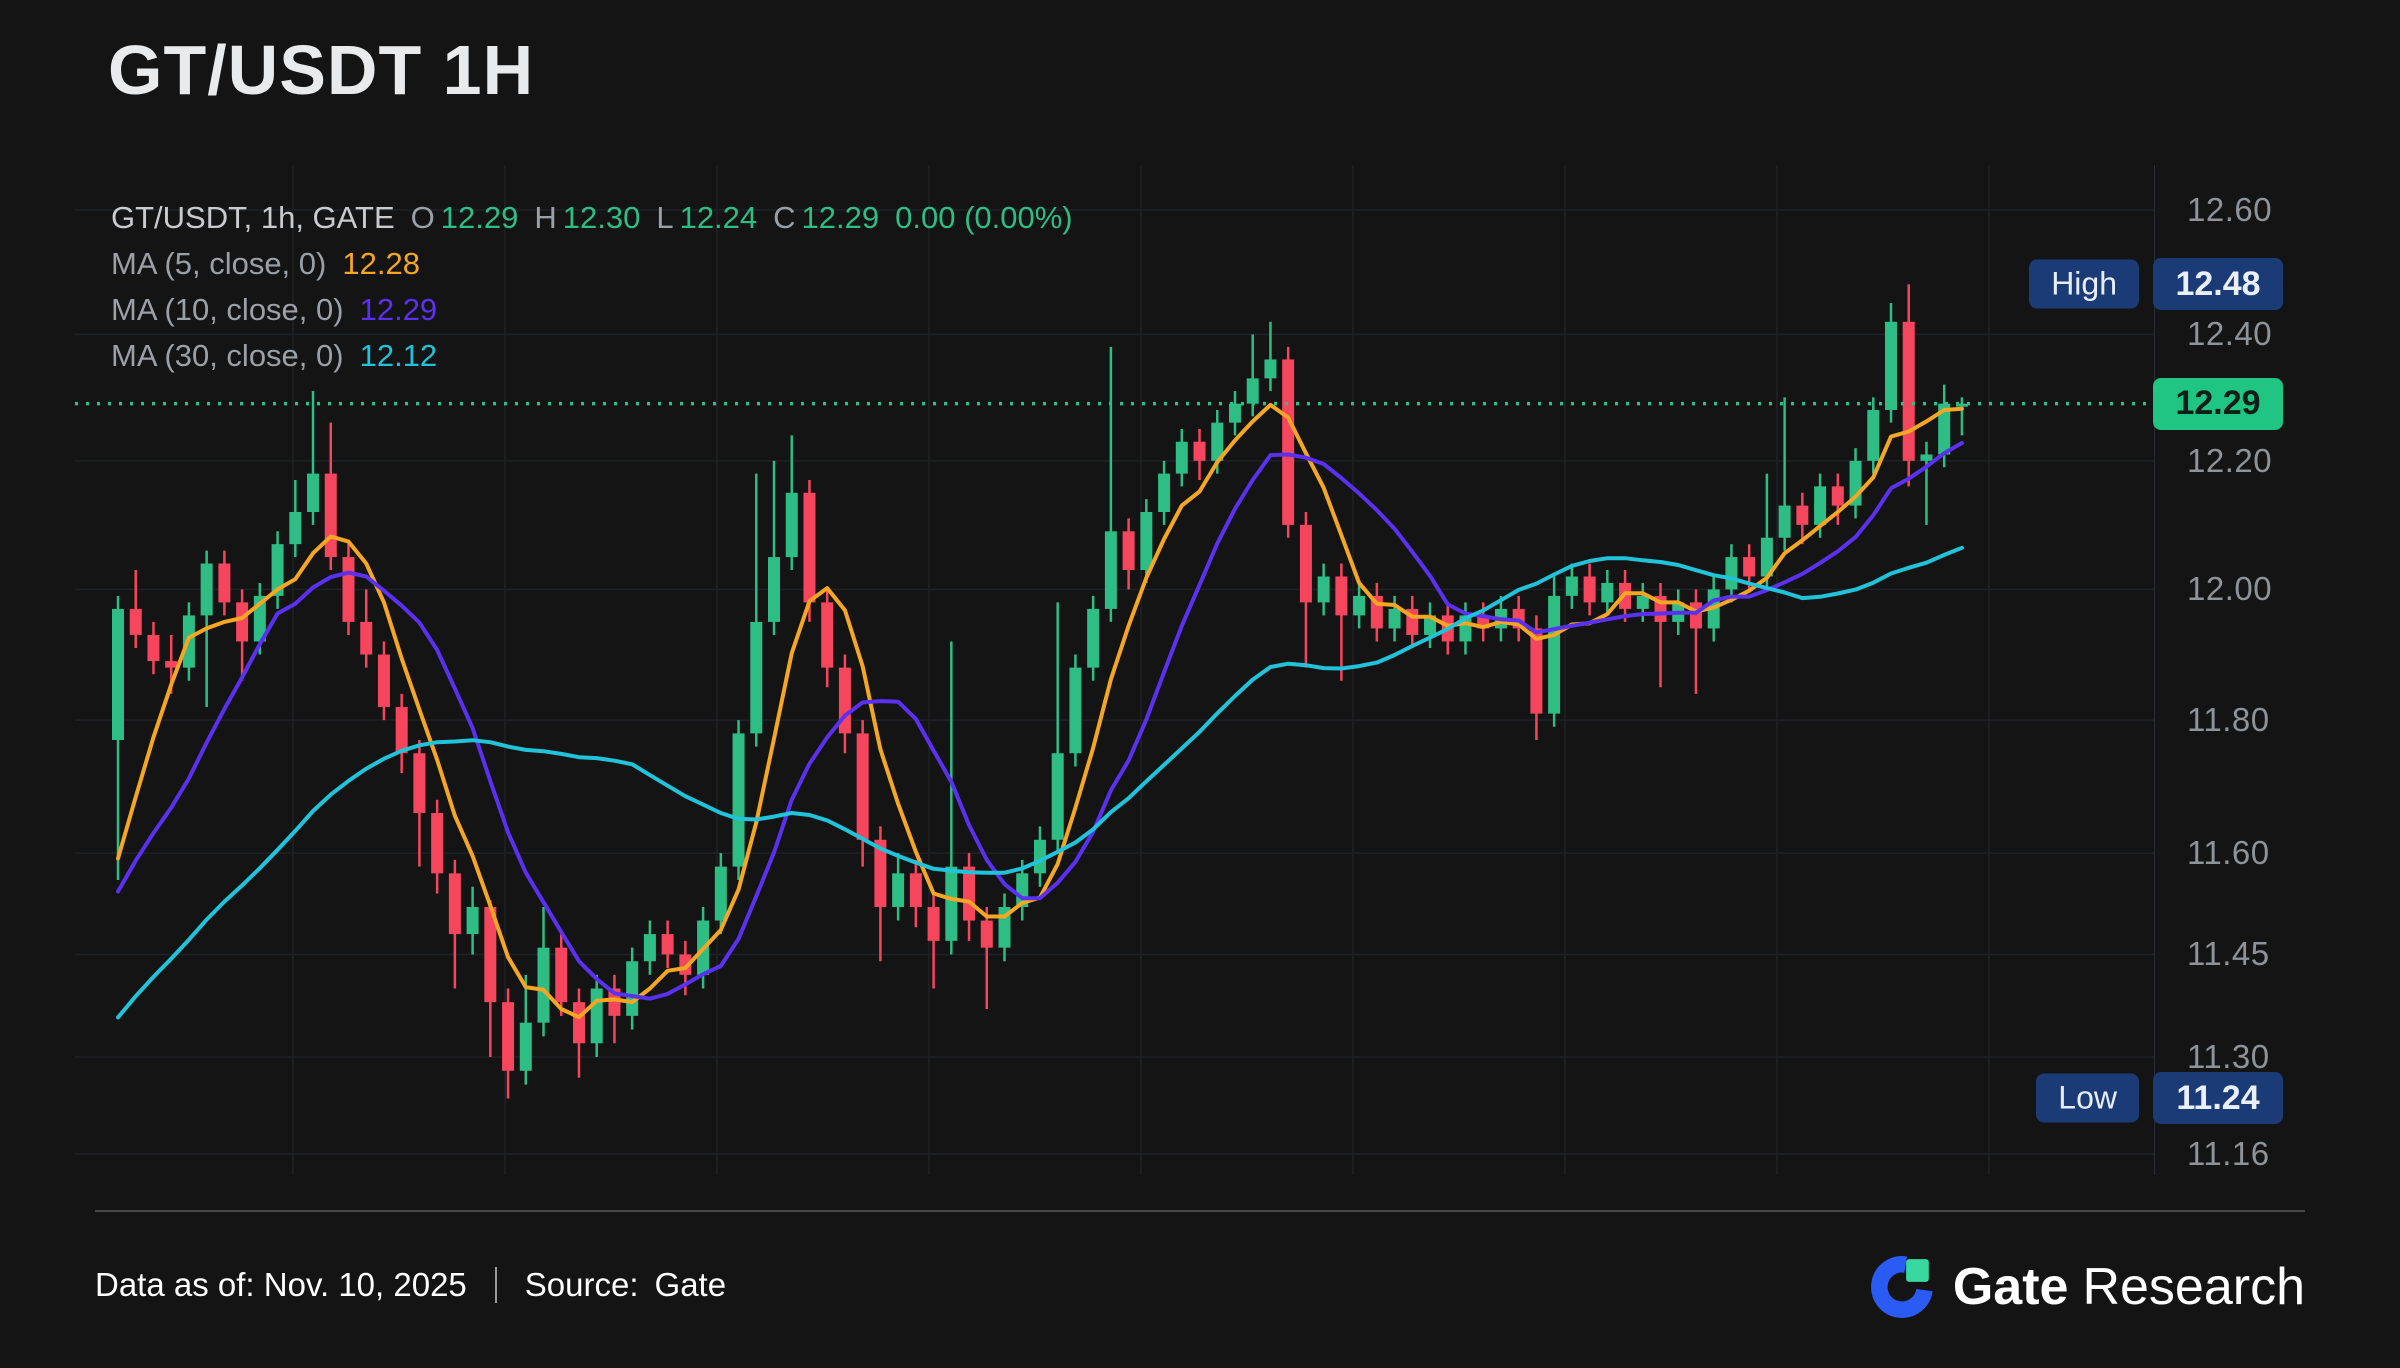  Describe the element at coordinates (2218, 403) in the screenshot. I see `current-price-badge: 12.29` at that location.